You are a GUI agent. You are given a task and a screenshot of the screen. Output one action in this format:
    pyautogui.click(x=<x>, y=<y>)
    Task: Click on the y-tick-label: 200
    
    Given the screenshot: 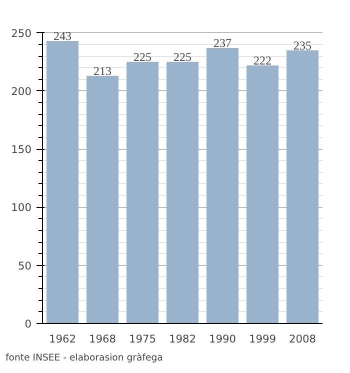 What is the action you would take?
    pyautogui.click(x=21, y=91)
    